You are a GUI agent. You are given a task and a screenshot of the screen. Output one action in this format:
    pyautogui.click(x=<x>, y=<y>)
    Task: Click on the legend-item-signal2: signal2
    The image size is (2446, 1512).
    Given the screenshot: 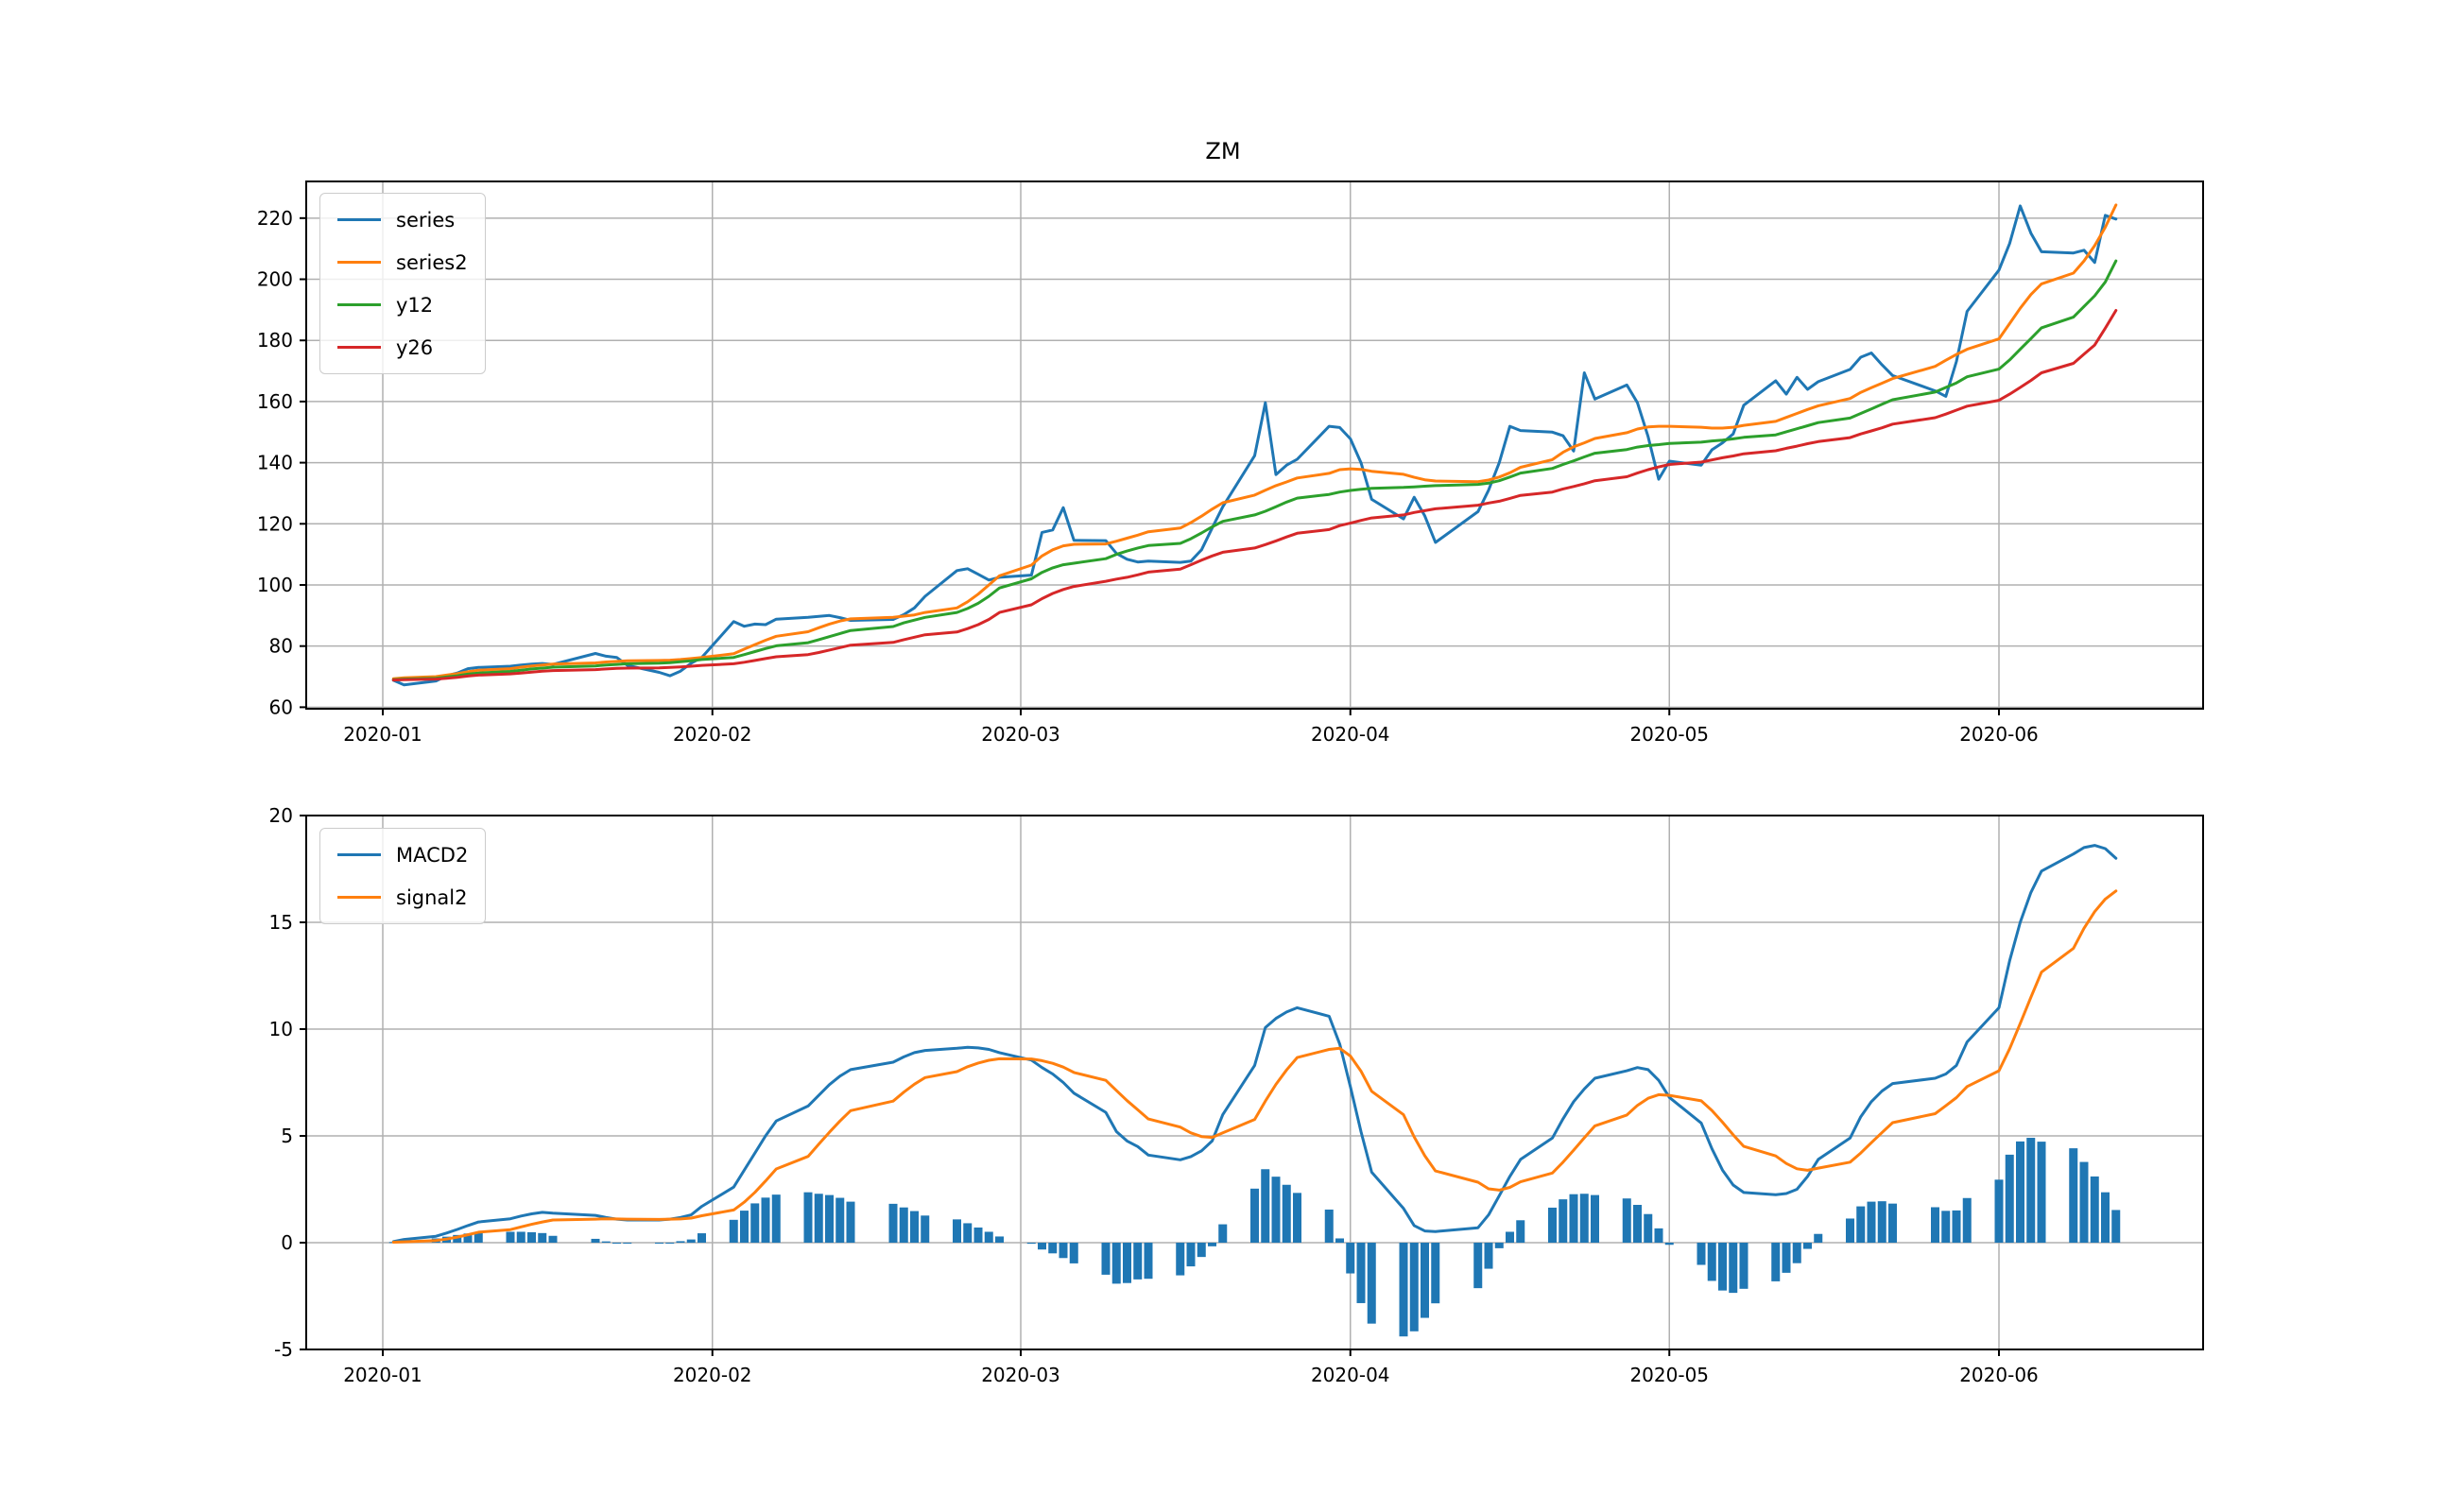 What is the action you would take?
    pyautogui.click(x=402, y=897)
    